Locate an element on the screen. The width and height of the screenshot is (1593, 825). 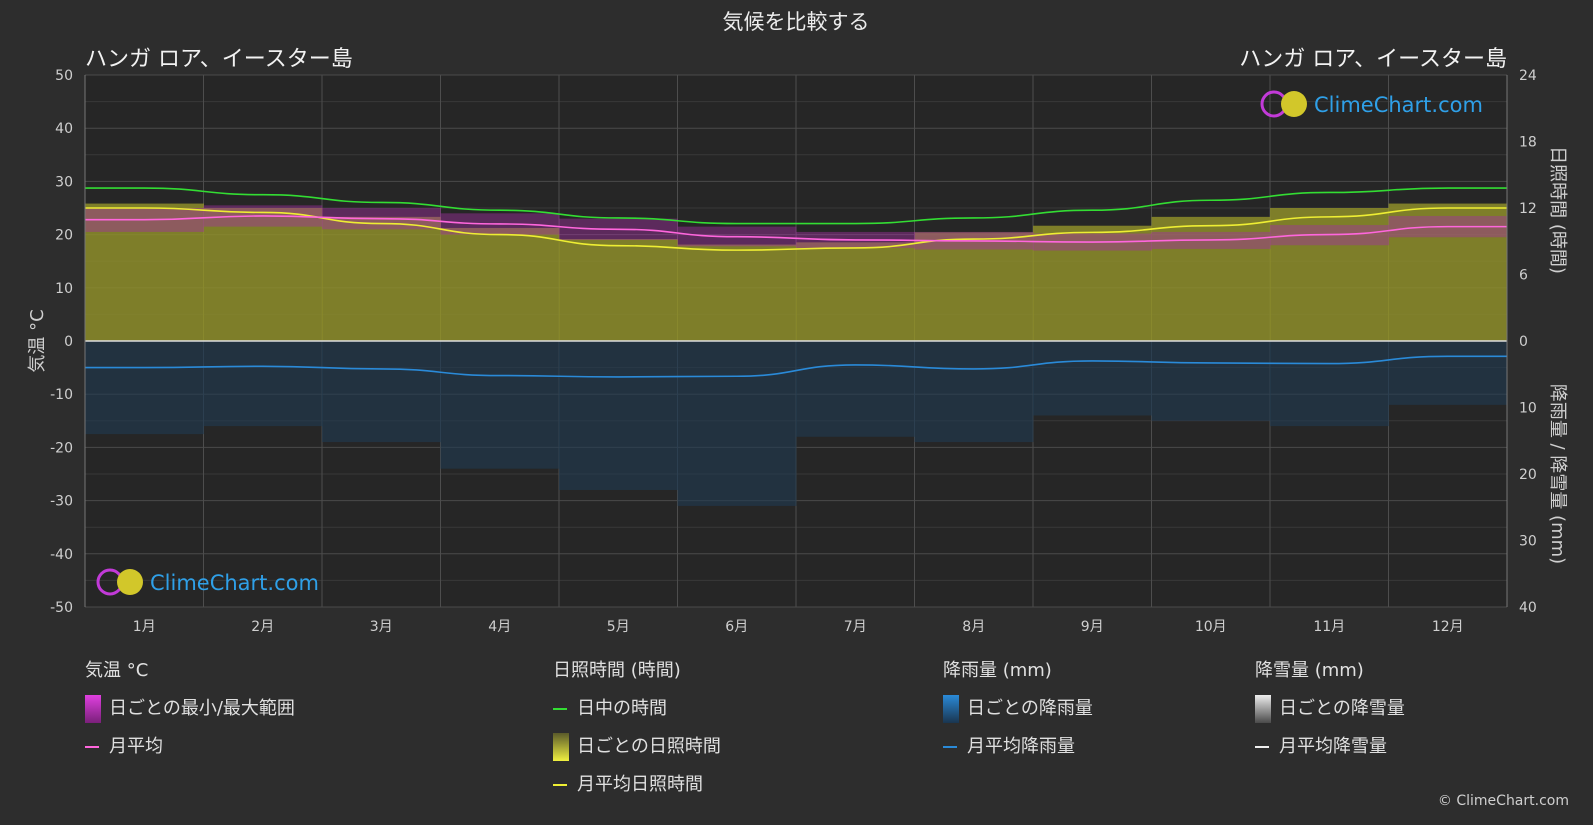
y-left-tick: 0 is located at coordinates (68, 342).